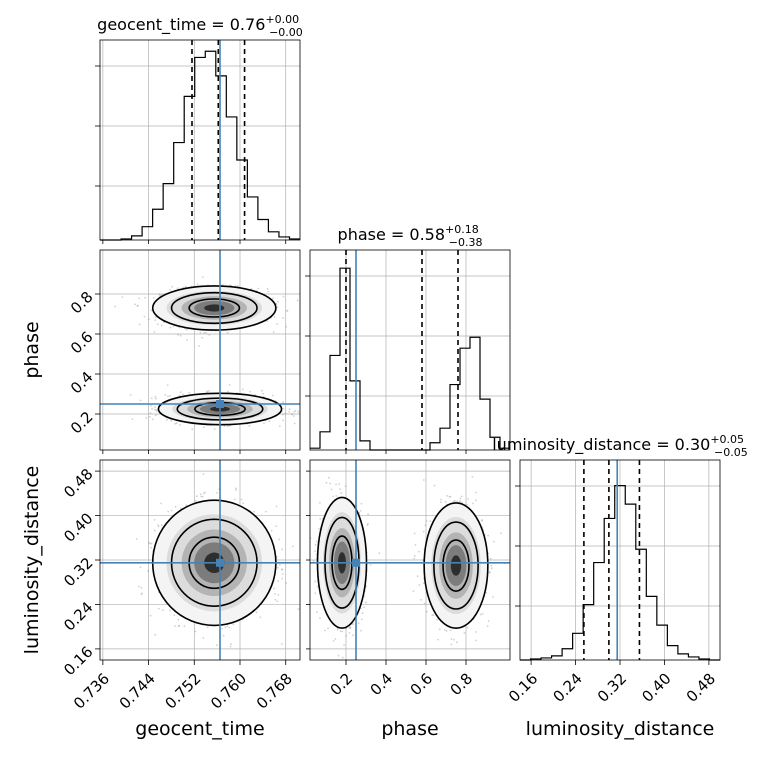 The width and height of the screenshot is (760, 760). I want to click on scatter-panel-geocent-time-vs-phase-frame, so click(200, 350).